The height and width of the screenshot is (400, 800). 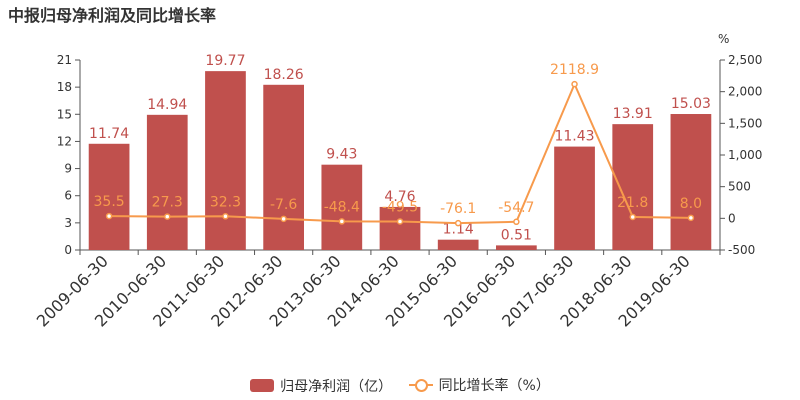 What do you see at coordinates (68, 223) in the screenshot?
I see `y-left-tick-label: 3` at bounding box center [68, 223].